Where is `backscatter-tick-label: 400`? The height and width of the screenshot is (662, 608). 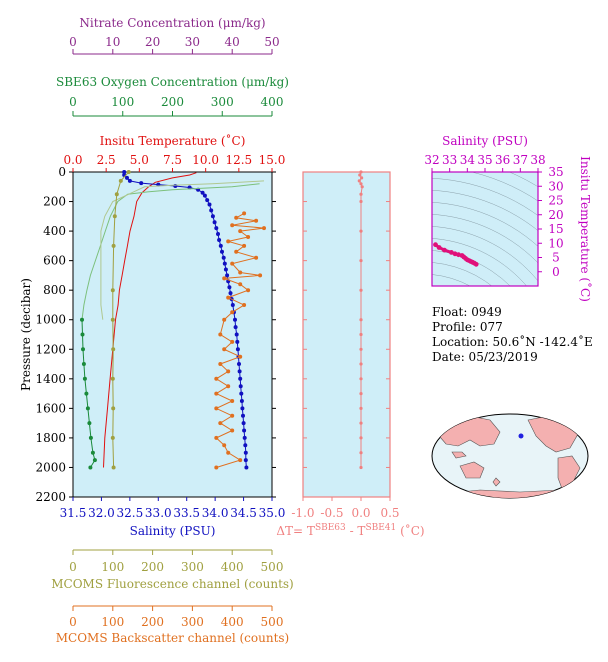 backscatter-tick-label: 400 is located at coordinates (232, 622).